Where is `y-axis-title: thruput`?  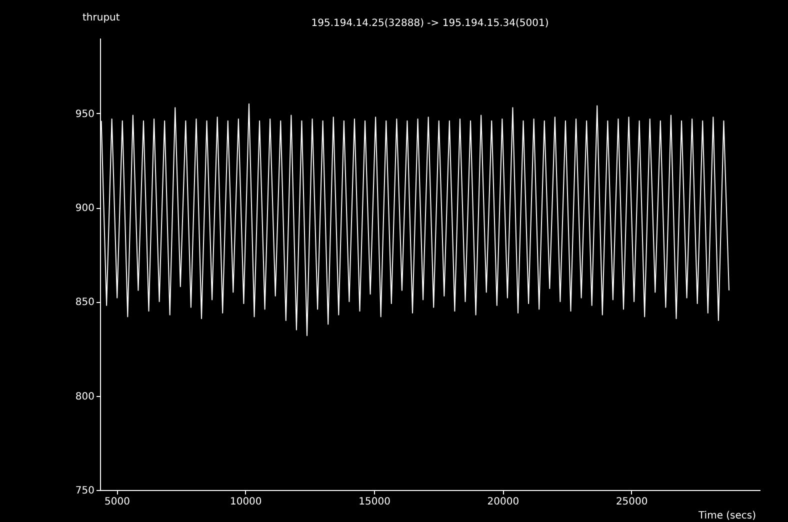 y-axis-title: thruput is located at coordinates (101, 18).